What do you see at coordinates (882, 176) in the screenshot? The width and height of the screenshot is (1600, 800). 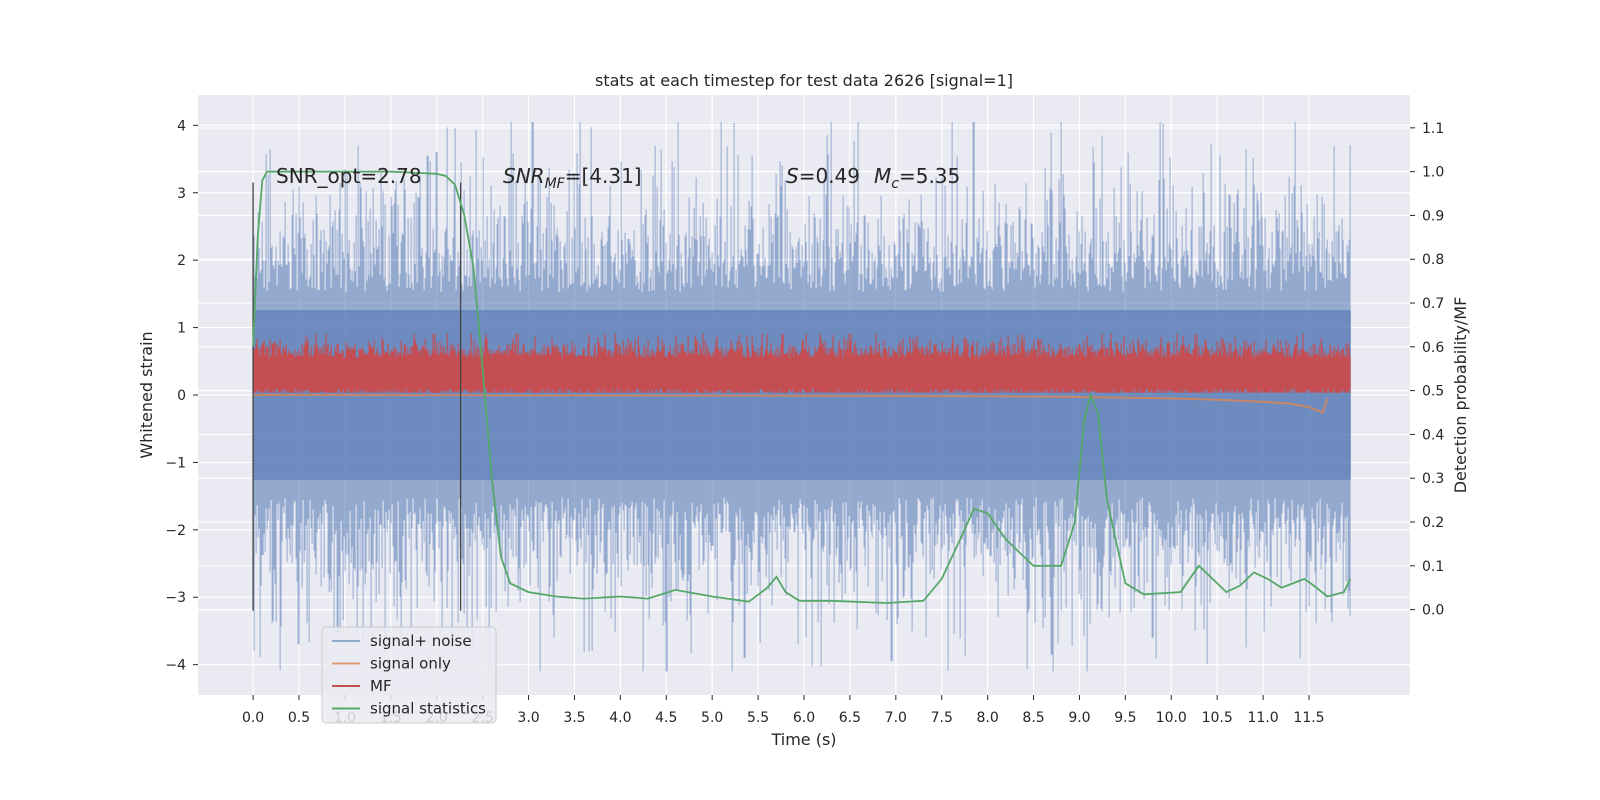 I see `annotation-mc-symbol: M` at bounding box center [882, 176].